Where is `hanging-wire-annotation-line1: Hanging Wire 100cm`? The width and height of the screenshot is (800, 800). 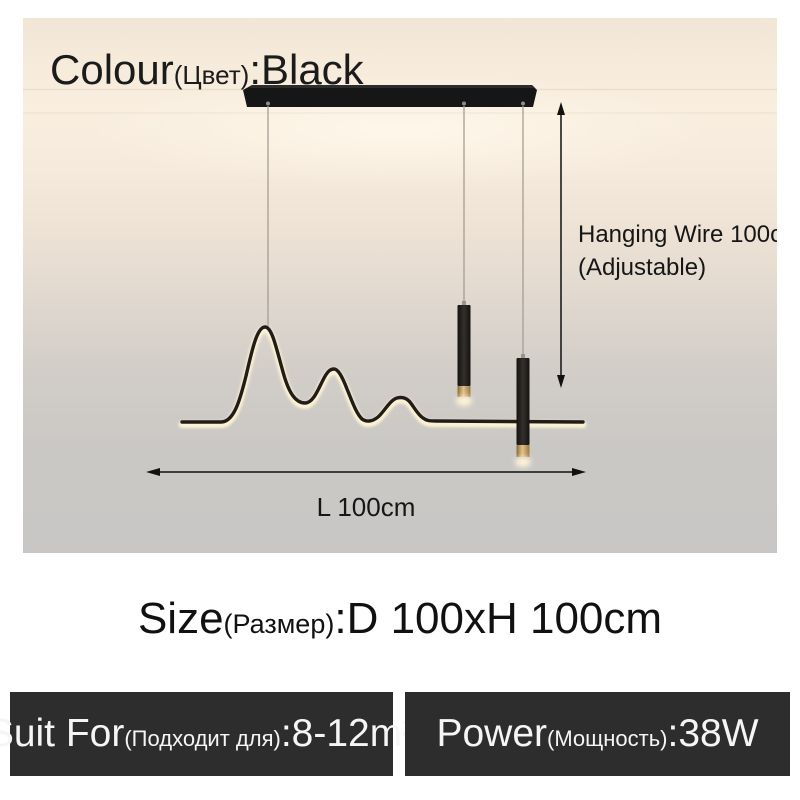
hanging-wire-annotation-line1: Hanging Wire 100cm is located at coordinates (677, 234).